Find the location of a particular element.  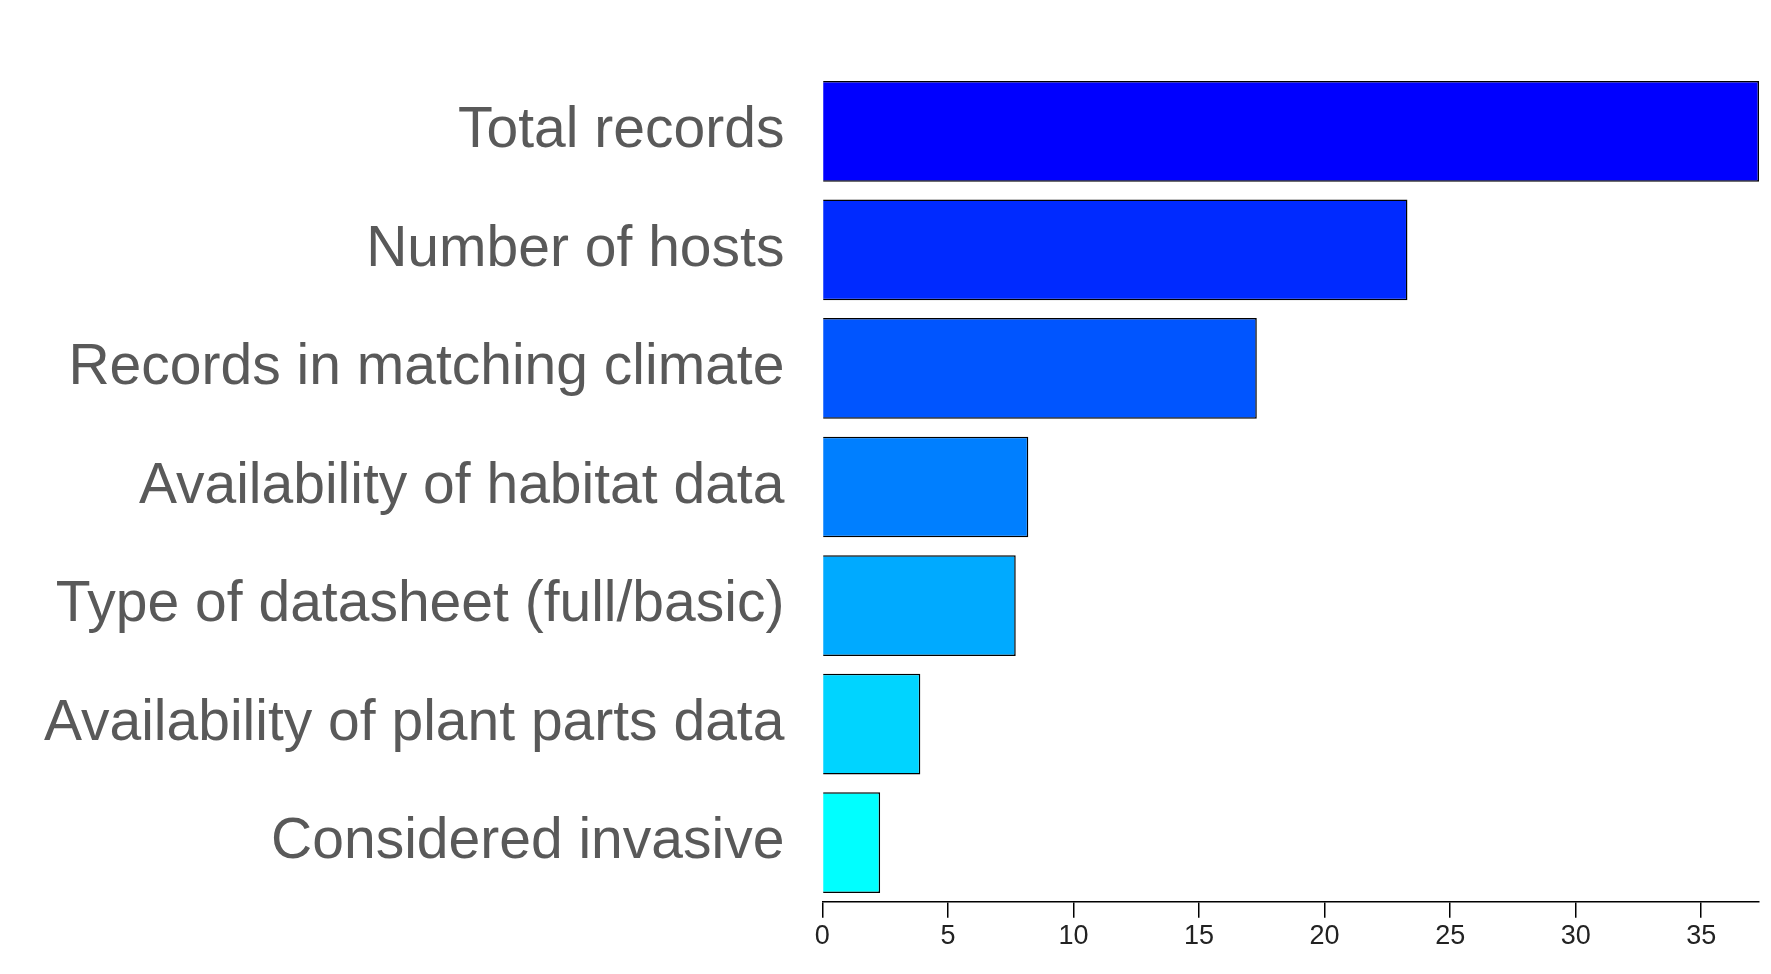

x-tick-label: 25 is located at coordinates (1450, 935).